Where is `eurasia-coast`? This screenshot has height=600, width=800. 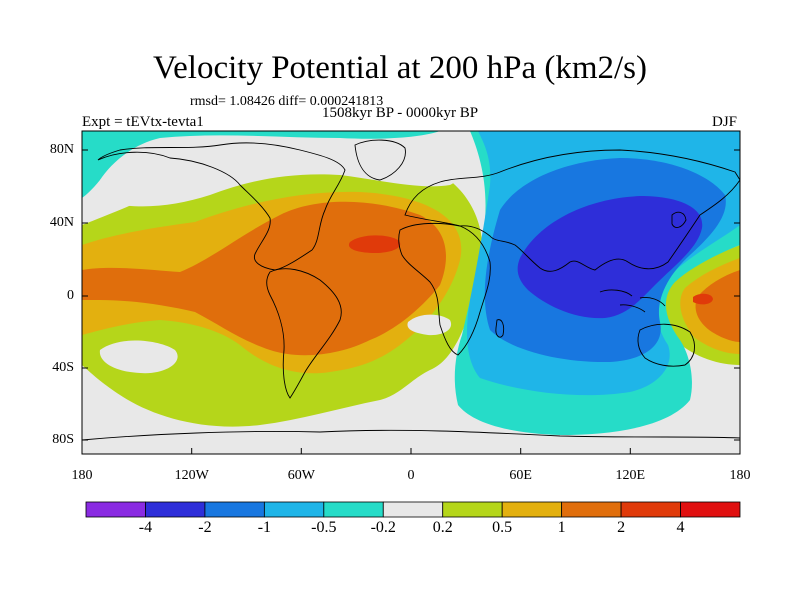 eurasia-coast is located at coordinates (572, 210).